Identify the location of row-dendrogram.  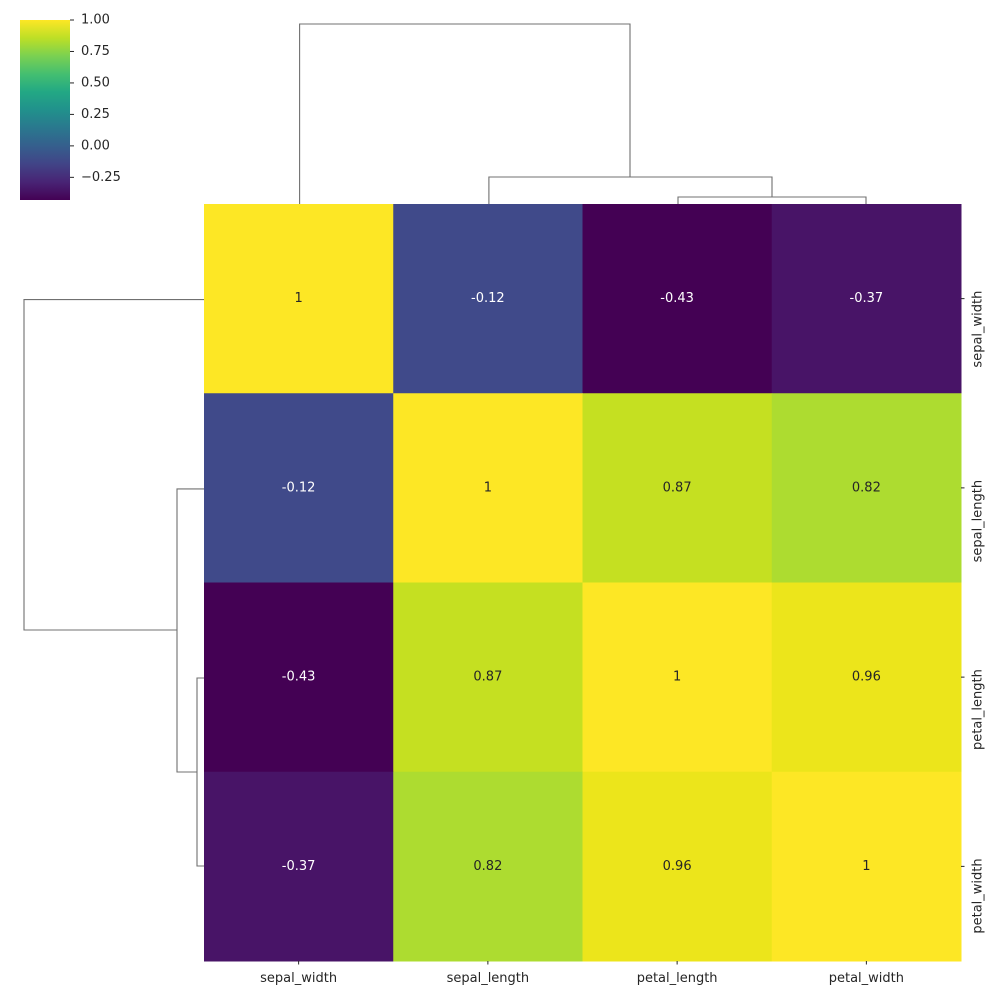
(113, 583).